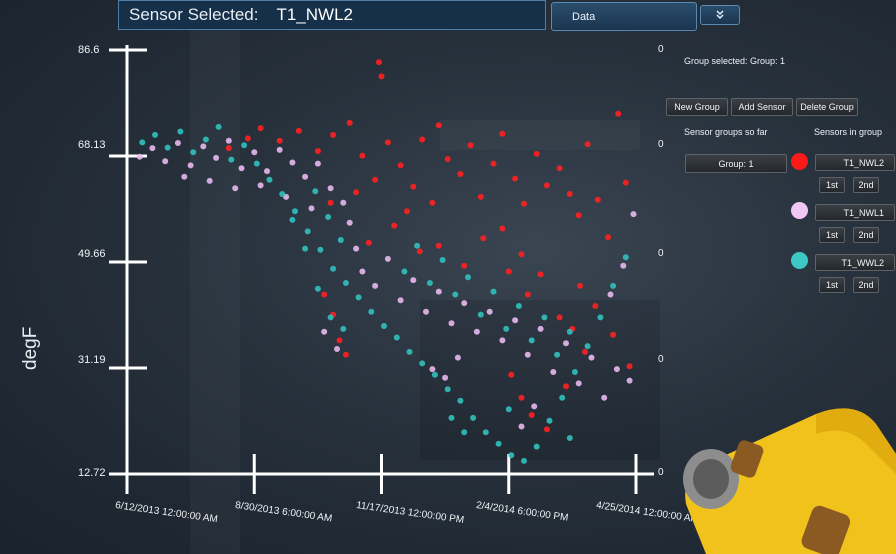  What do you see at coordinates (762, 107) in the screenshot?
I see `add-sensor-button: Add Sensor` at bounding box center [762, 107].